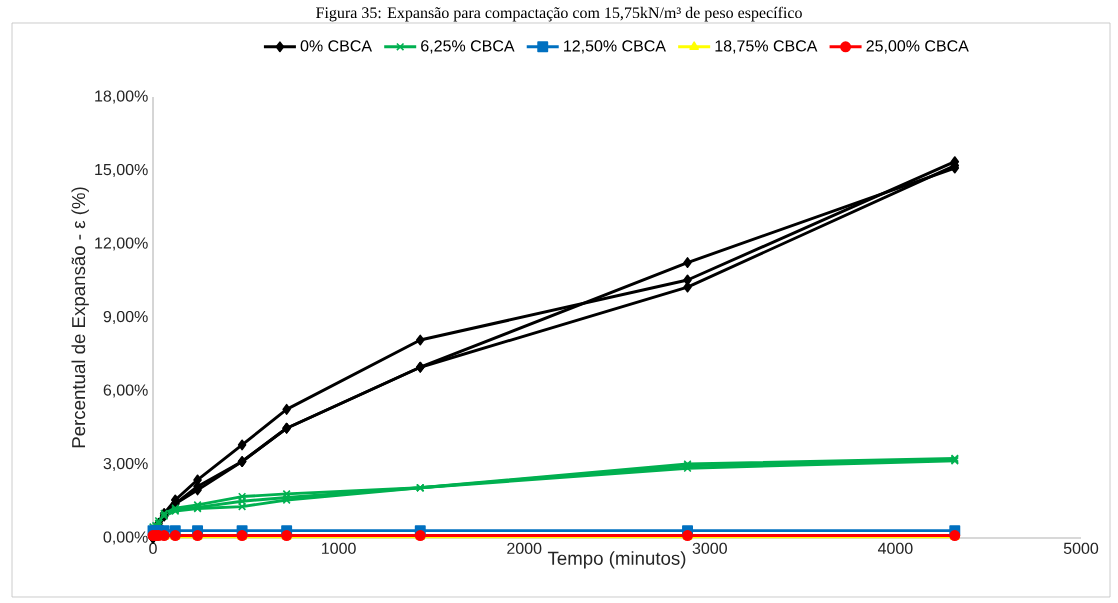 Image resolution: width=1118 pixels, height=603 pixels. Describe the element at coordinates (121, 170) in the screenshot. I see `y-tick-label: 15,00%` at that location.